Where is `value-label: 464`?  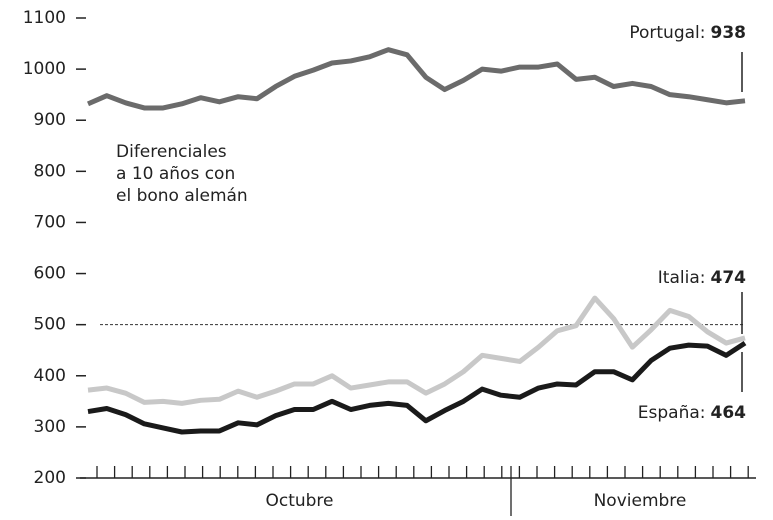 value-label: 464 is located at coordinates (729, 413).